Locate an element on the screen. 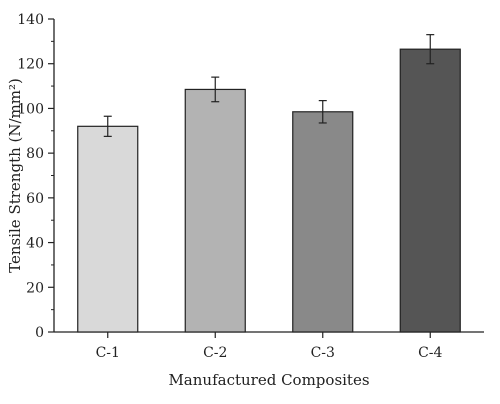 Image resolution: width=500 pixels, height=404 pixels. y-tick-label: 40 is located at coordinates (35, 244).